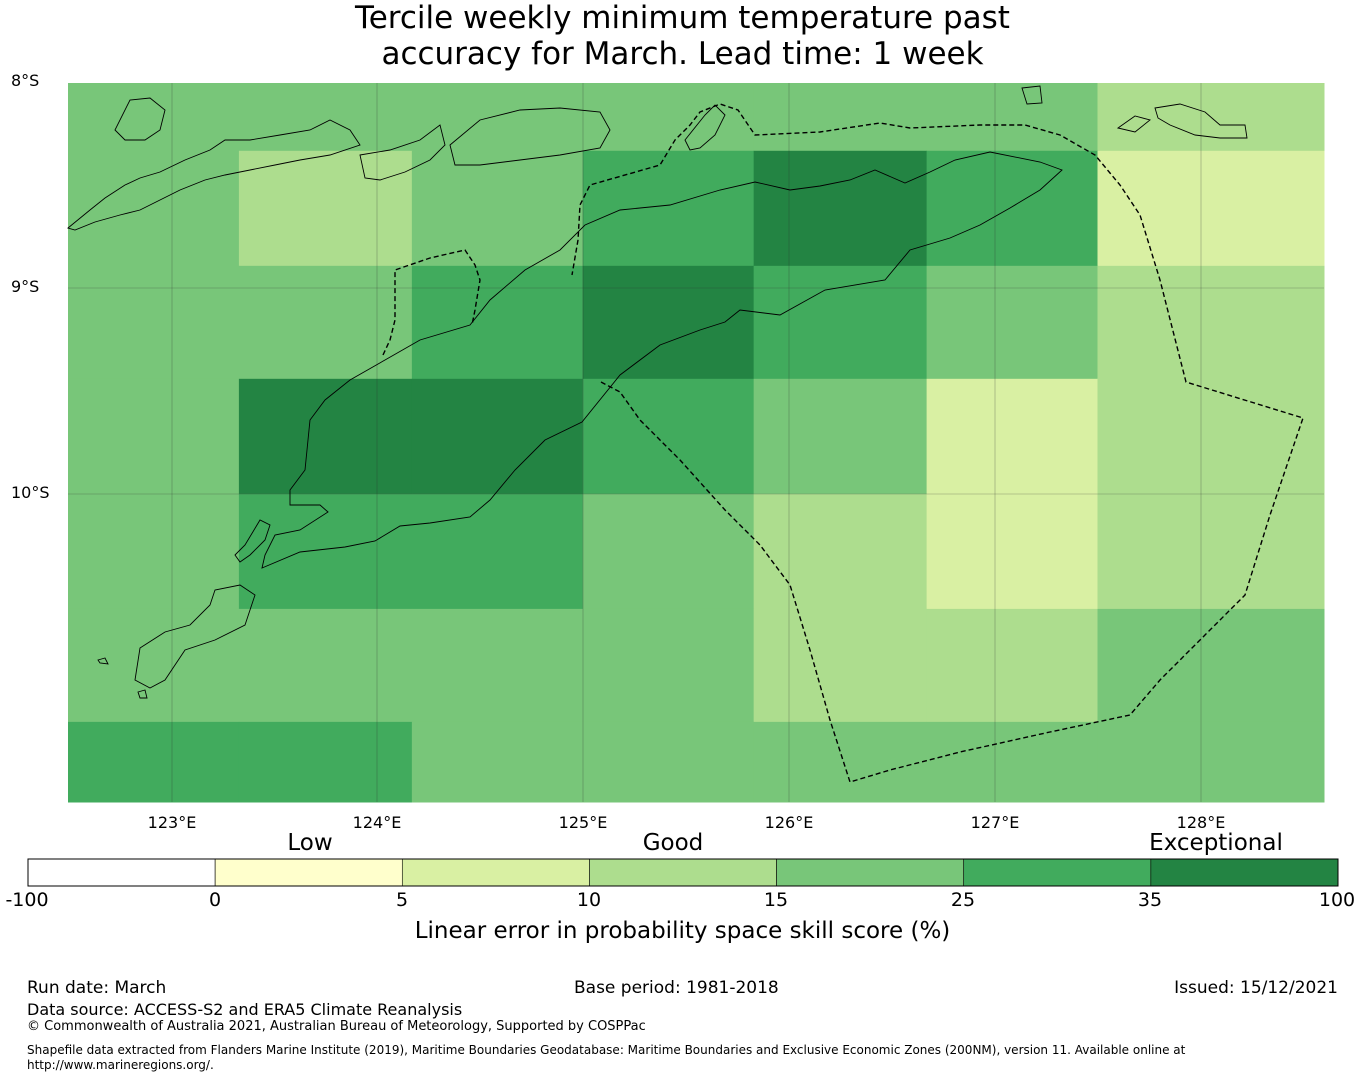 The height and width of the screenshot is (1080, 1365). I want to click on wetar-outline, so click(705, 127).